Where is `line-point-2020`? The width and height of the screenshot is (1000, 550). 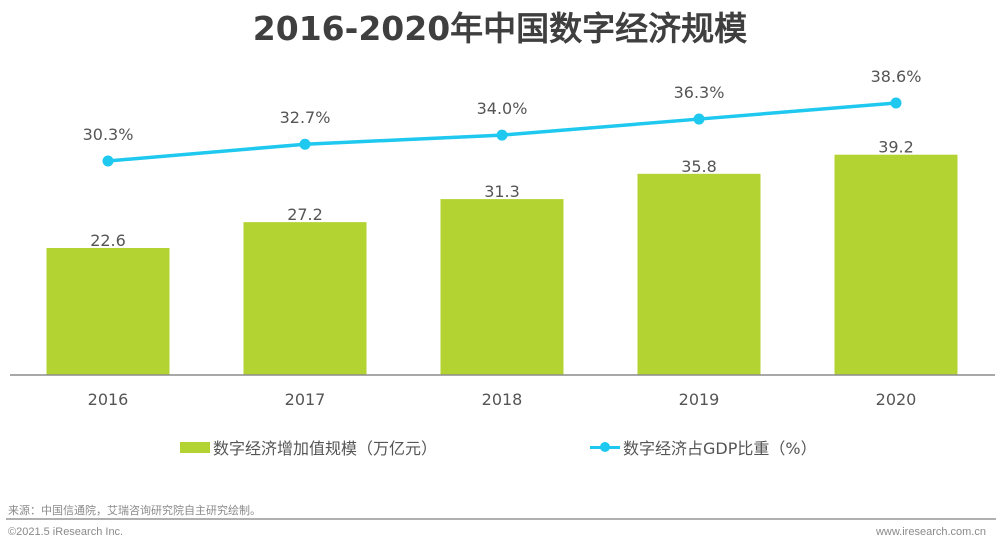 line-point-2020 is located at coordinates (896, 103).